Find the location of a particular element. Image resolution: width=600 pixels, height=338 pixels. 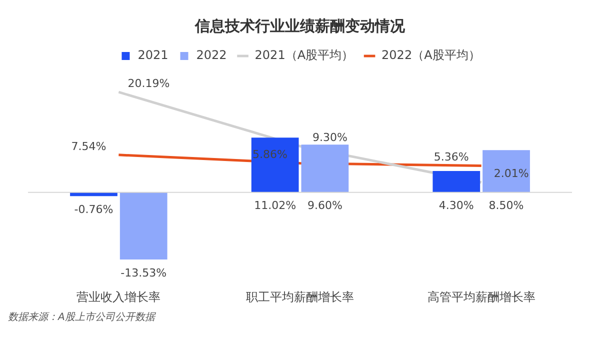

legend-label: 2021 is located at coordinates (153, 55).